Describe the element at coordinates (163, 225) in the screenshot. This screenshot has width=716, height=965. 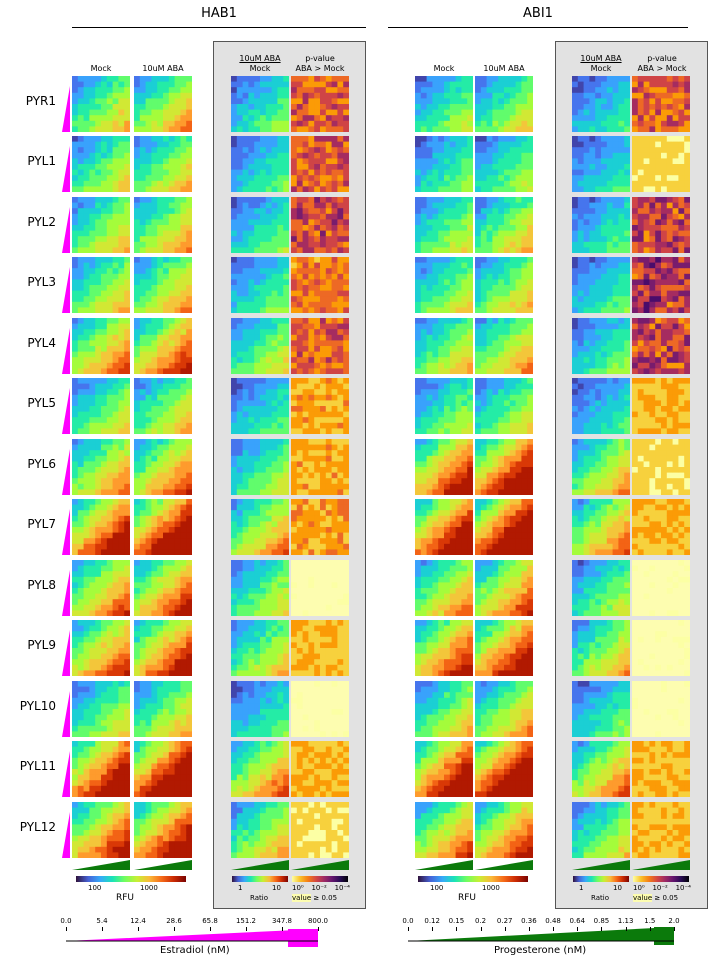
I see `hab-aba-heatmap-pyl2` at that location.